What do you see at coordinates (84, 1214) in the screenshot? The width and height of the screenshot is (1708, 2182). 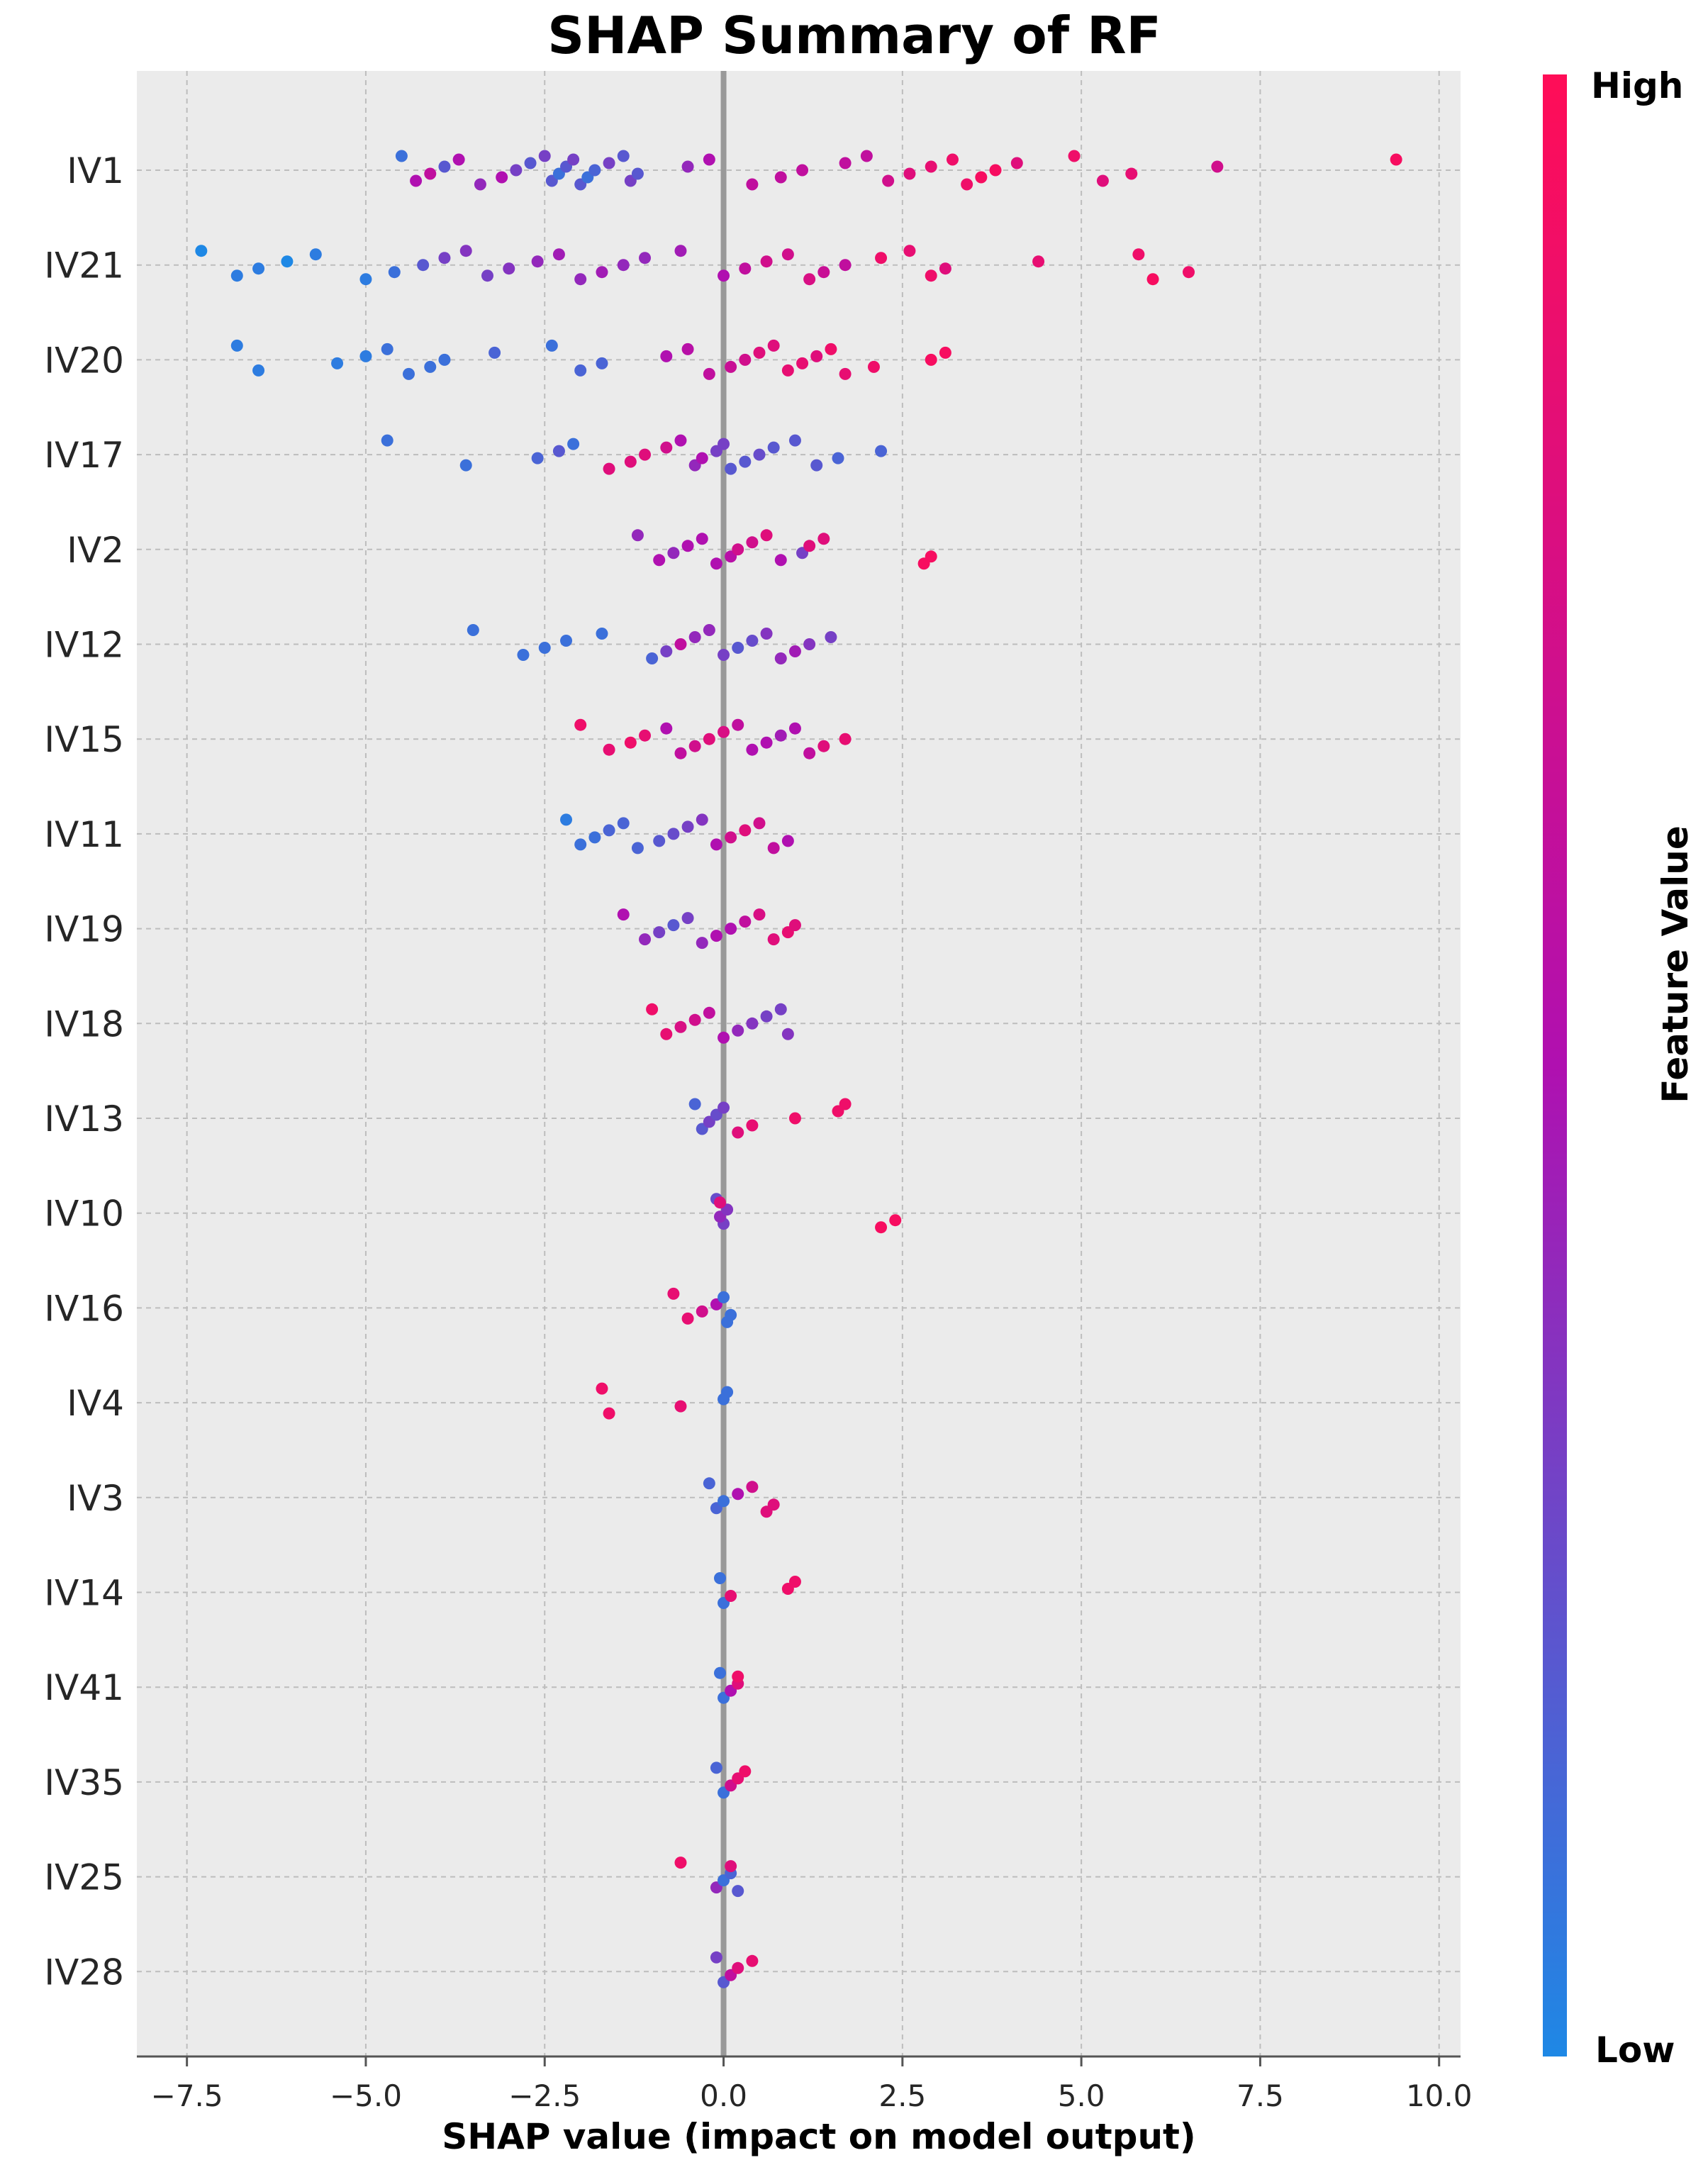 I see `y-tick-label-iv10: IV10` at bounding box center [84, 1214].